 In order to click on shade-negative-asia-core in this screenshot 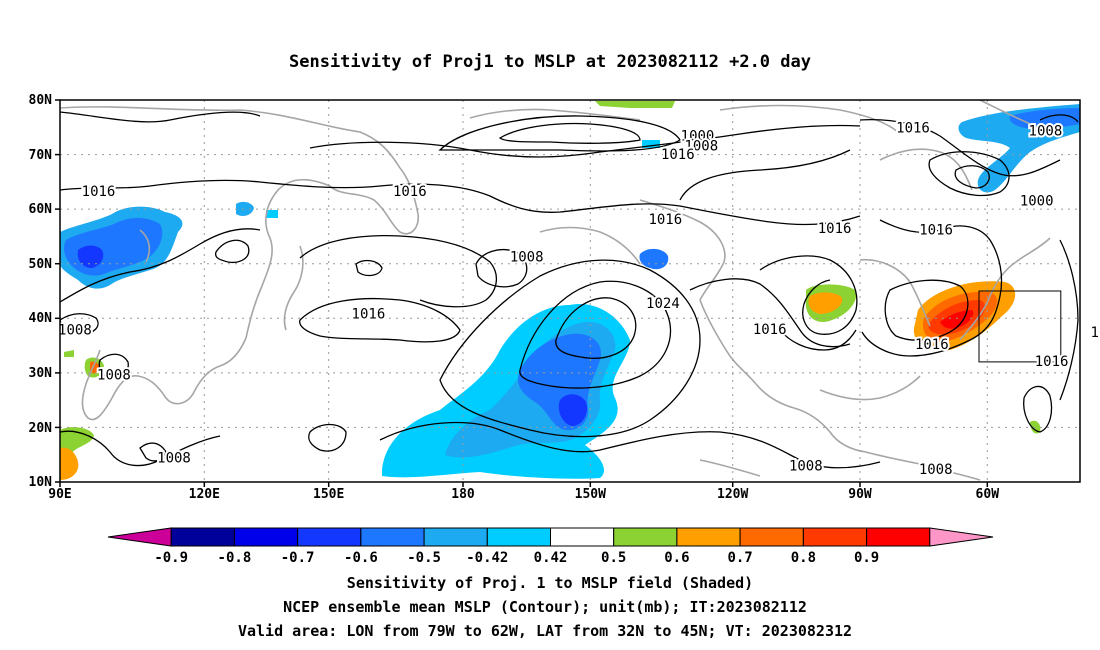, I will do `click(90, 256)`.